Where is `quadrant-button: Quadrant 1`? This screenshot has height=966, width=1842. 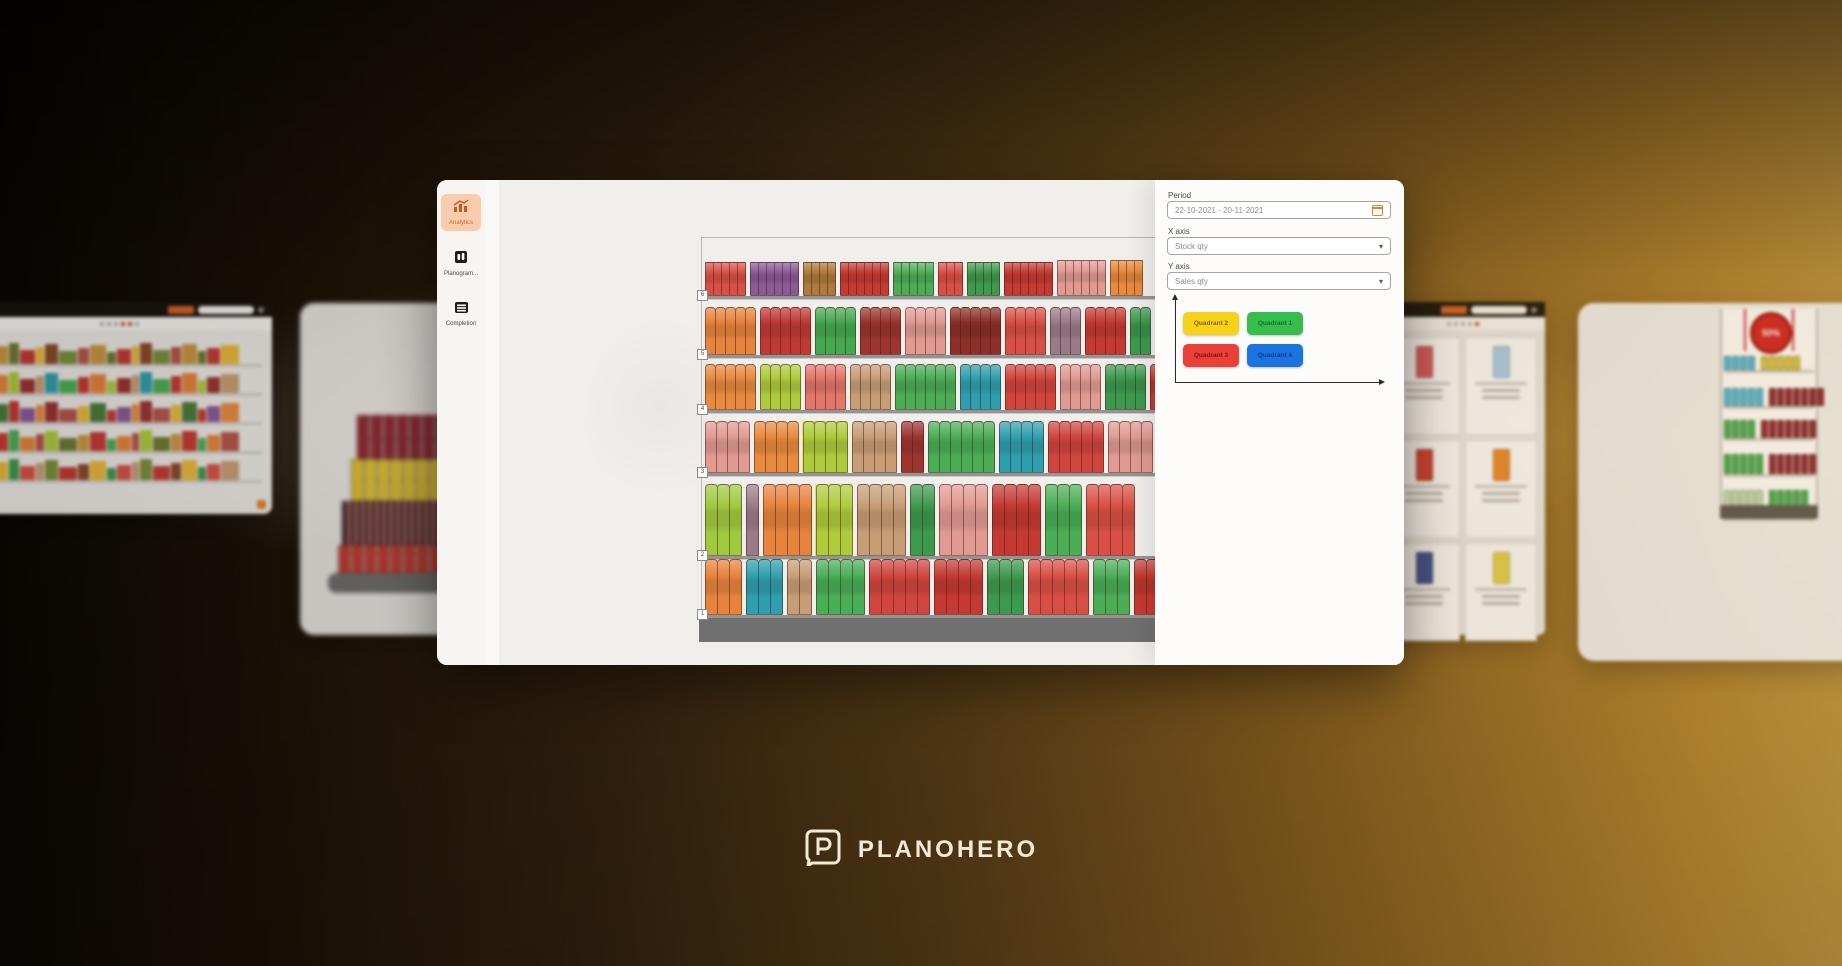
quadrant-button: Quadrant 1 is located at coordinates (1275, 323).